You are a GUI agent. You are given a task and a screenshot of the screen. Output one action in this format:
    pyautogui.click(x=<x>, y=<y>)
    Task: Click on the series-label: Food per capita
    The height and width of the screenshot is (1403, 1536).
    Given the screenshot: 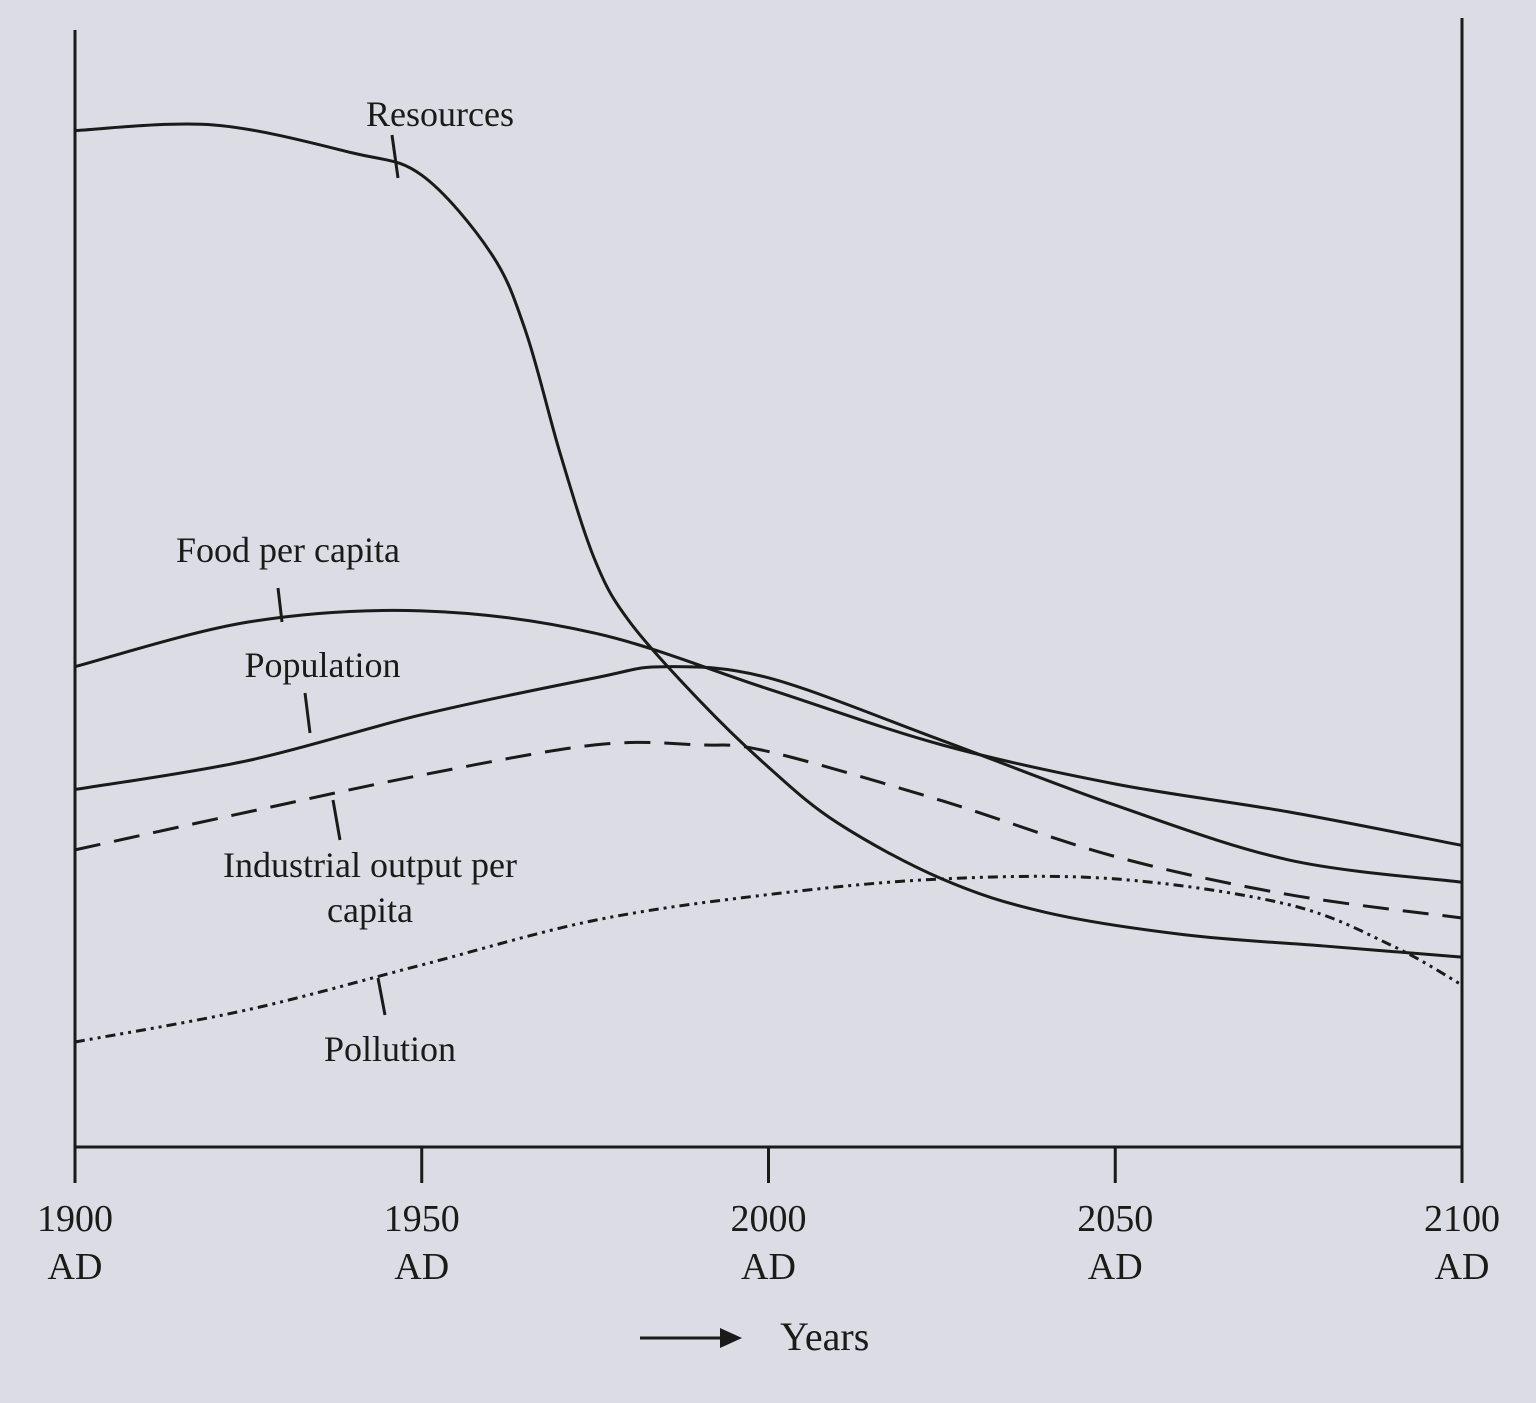 What is the action you would take?
    pyautogui.click(x=288, y=550)
    